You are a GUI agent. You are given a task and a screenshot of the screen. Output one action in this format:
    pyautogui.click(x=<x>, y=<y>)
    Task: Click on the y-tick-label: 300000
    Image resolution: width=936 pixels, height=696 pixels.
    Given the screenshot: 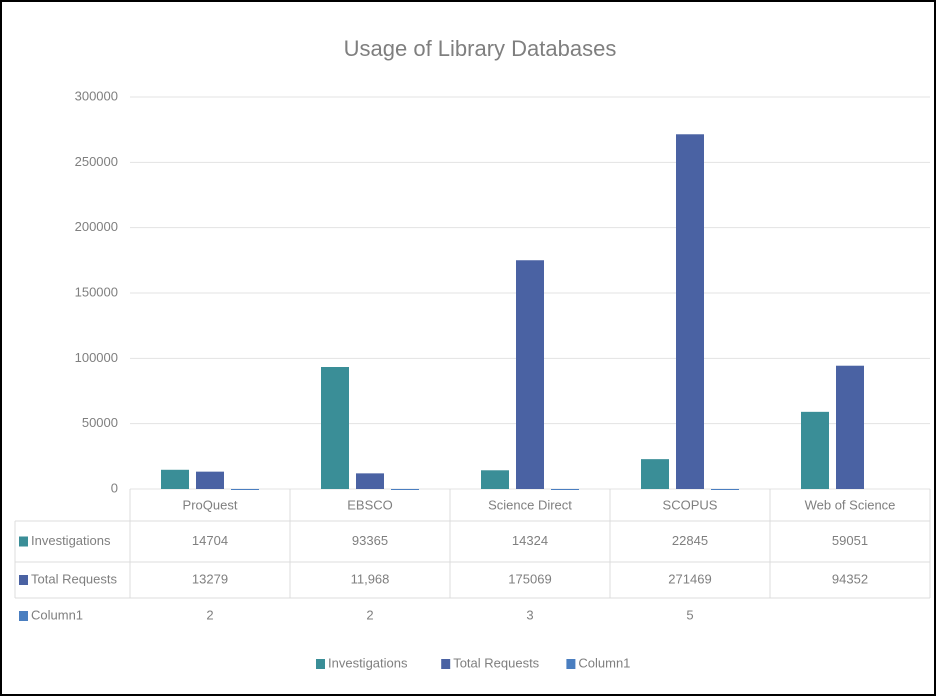 What is the action you would take?
    pyautogui.click(x=96, y=95)
    